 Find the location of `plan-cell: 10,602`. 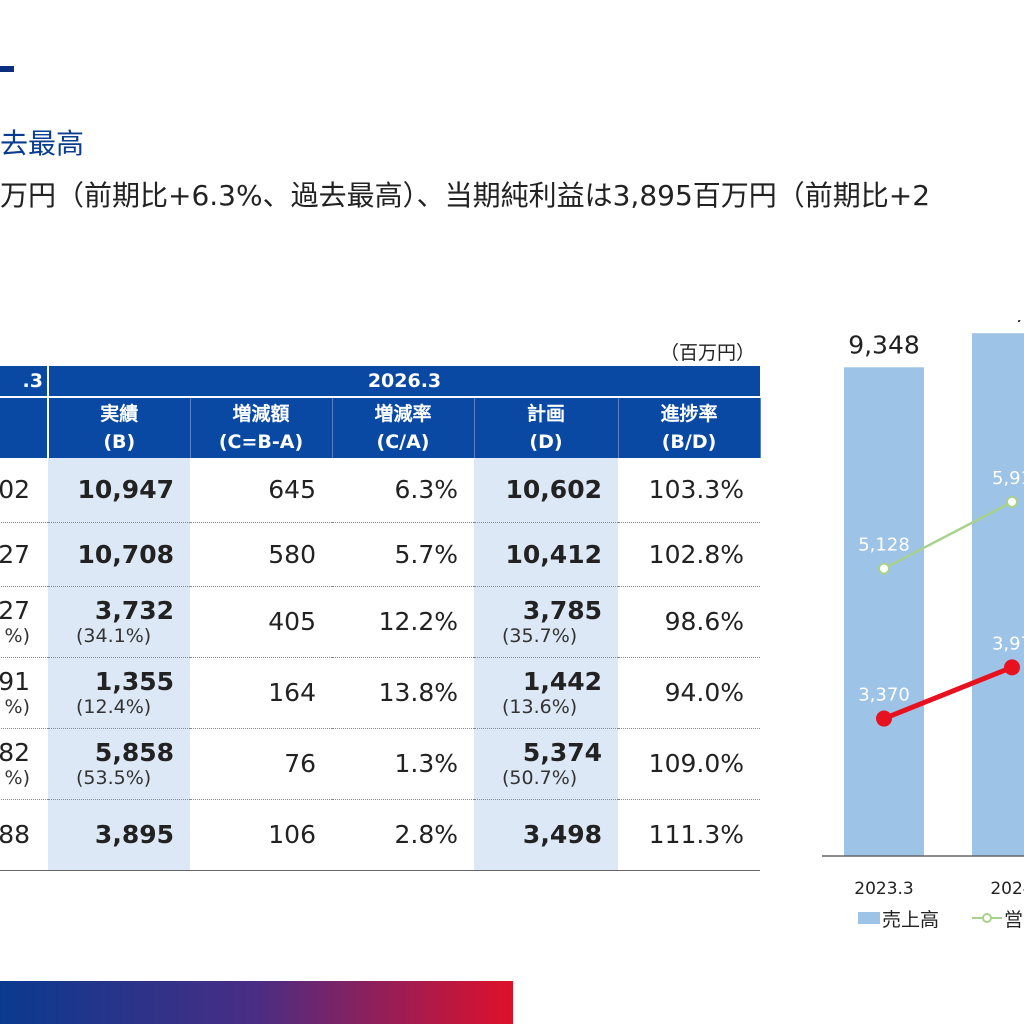

plan-cell: 10,602 is located at coordinates (546, 490).